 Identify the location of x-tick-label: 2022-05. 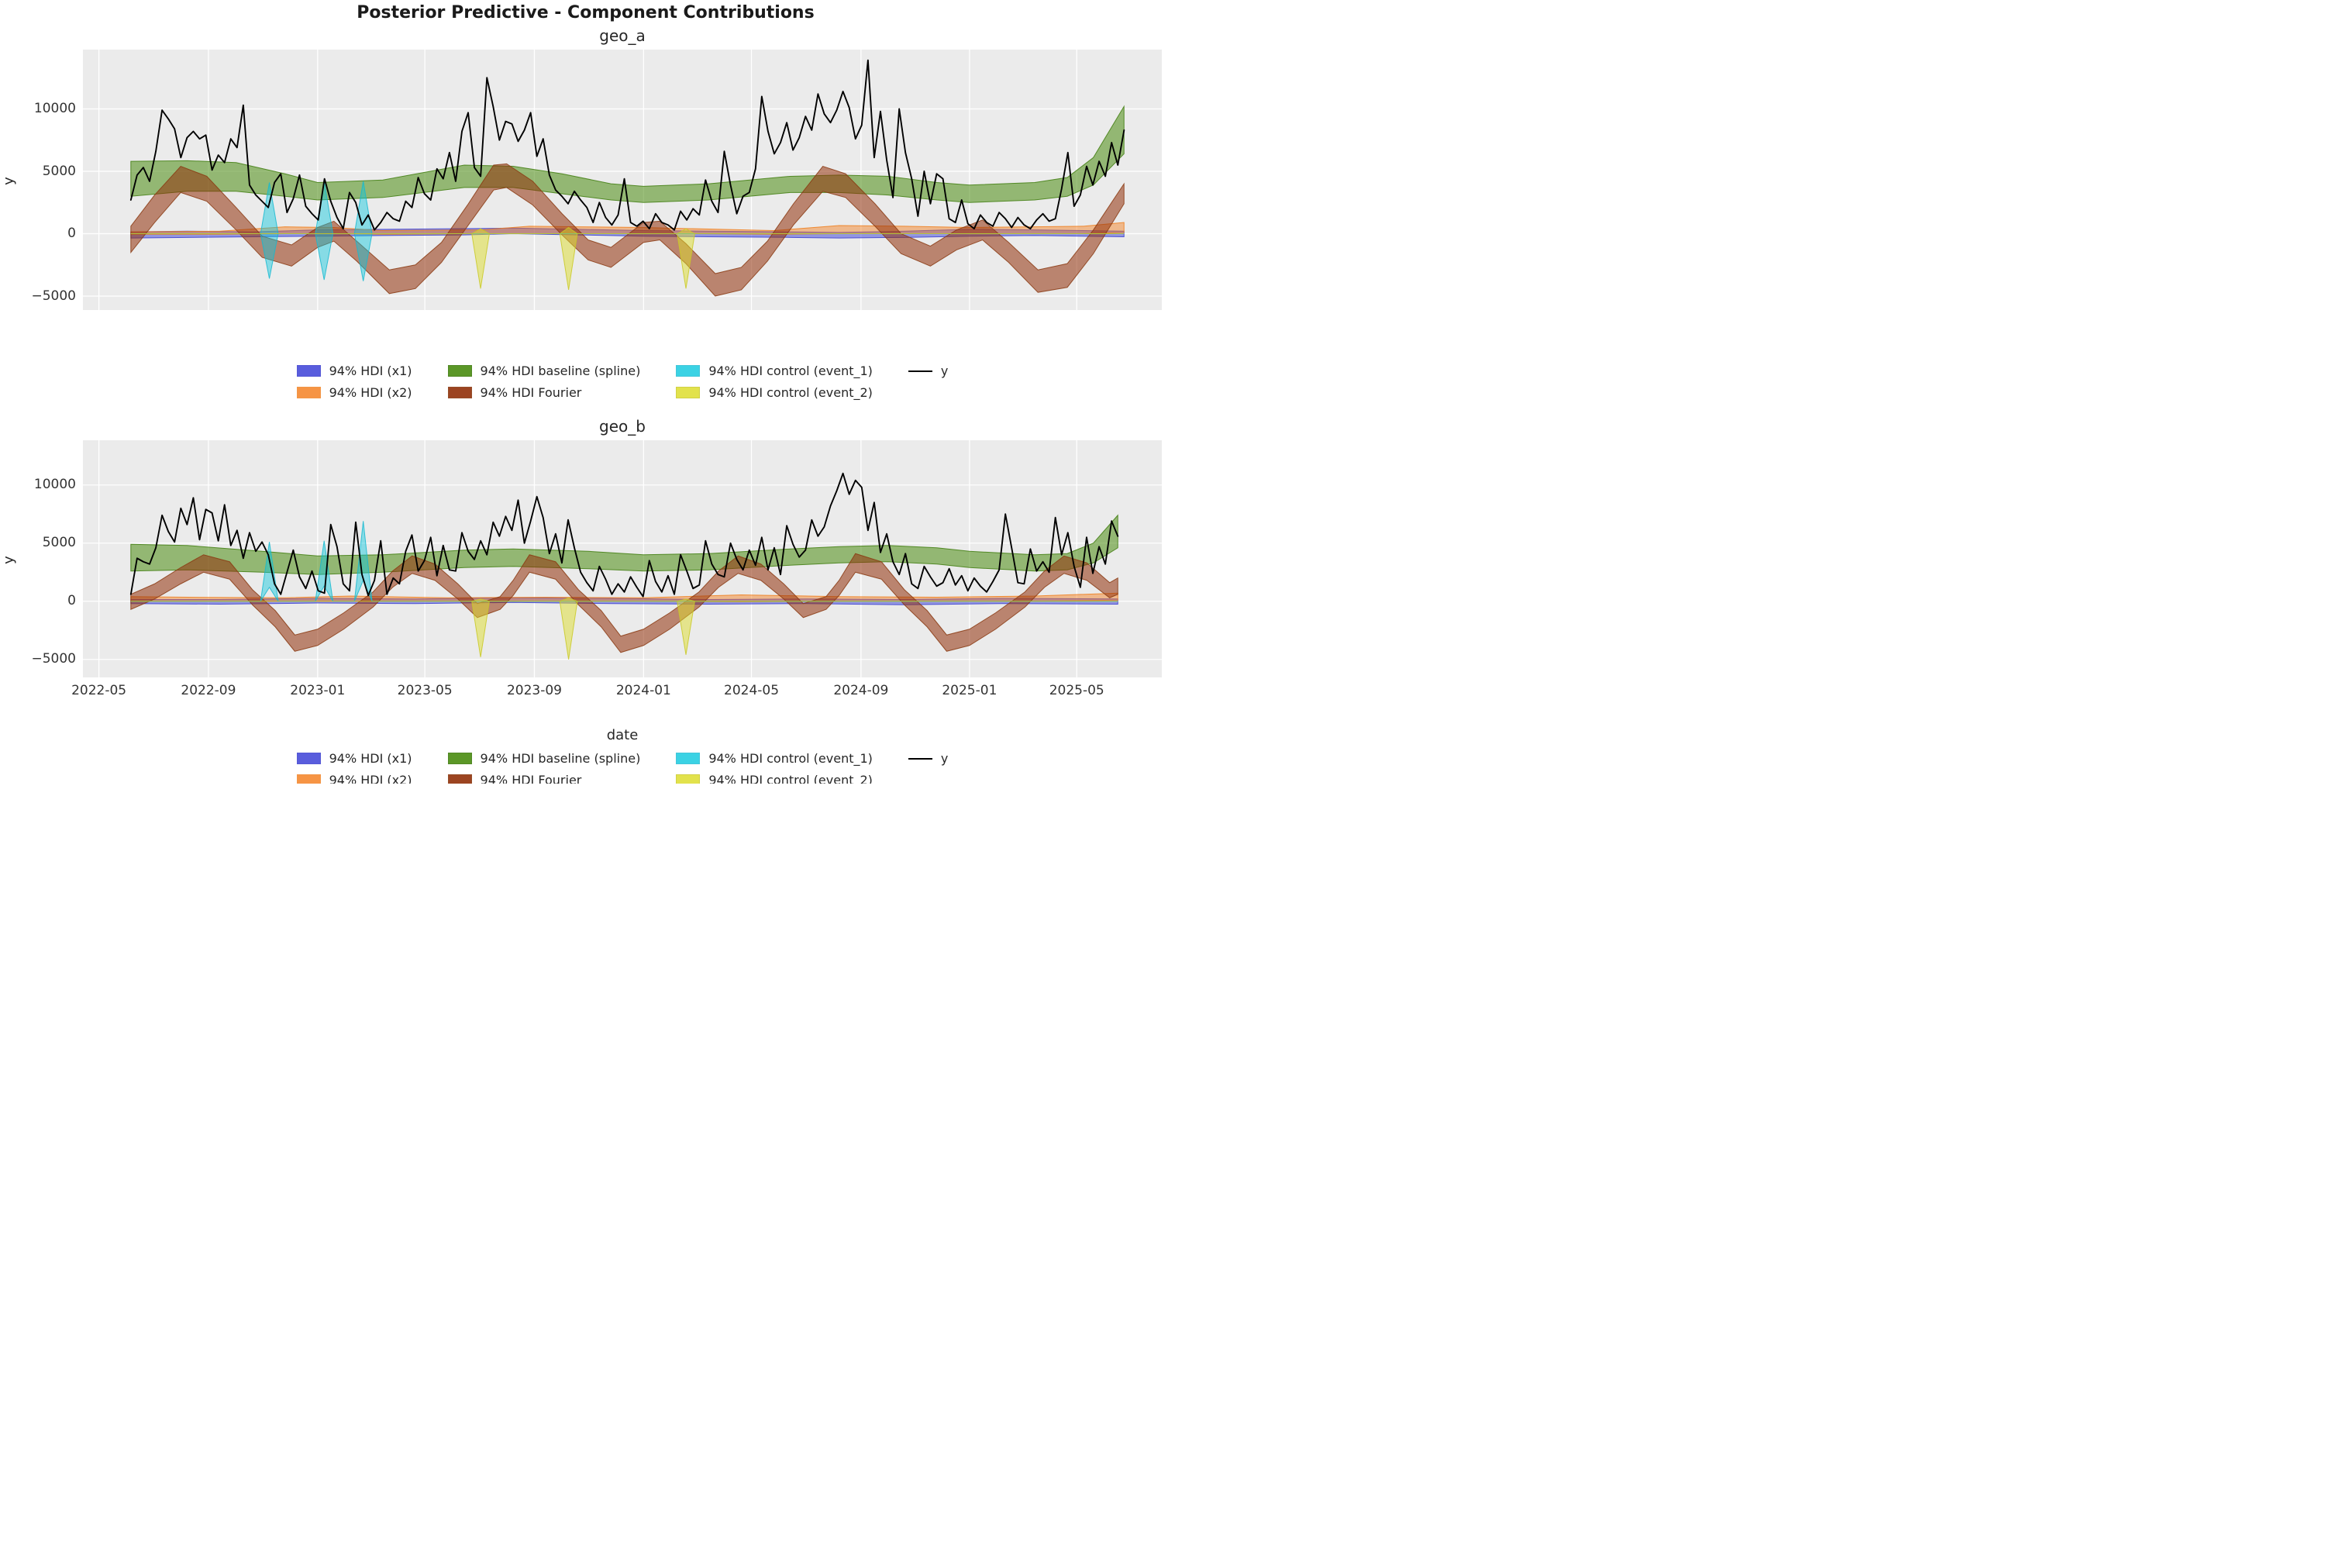
(99, 690).